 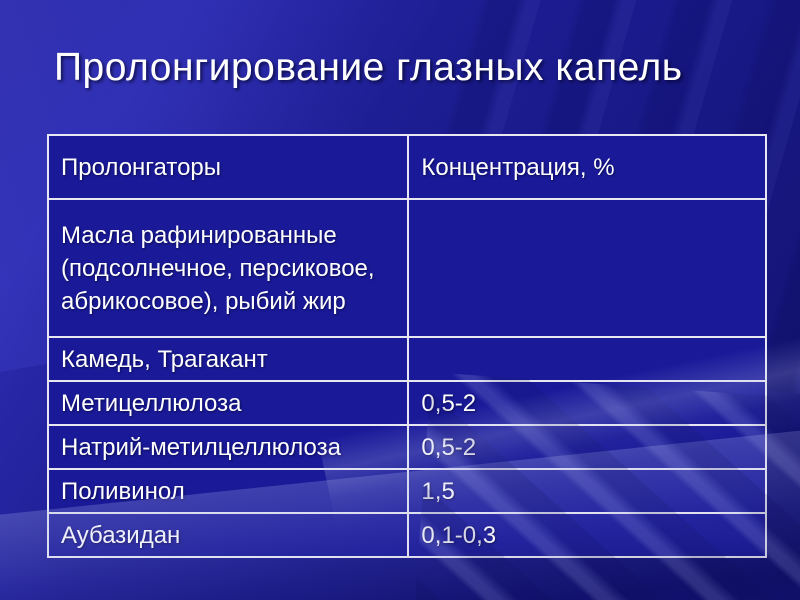 I want to click on table-row: Натрий-метилцеллюлоза 0,5-2, so click(x=406, y=447).